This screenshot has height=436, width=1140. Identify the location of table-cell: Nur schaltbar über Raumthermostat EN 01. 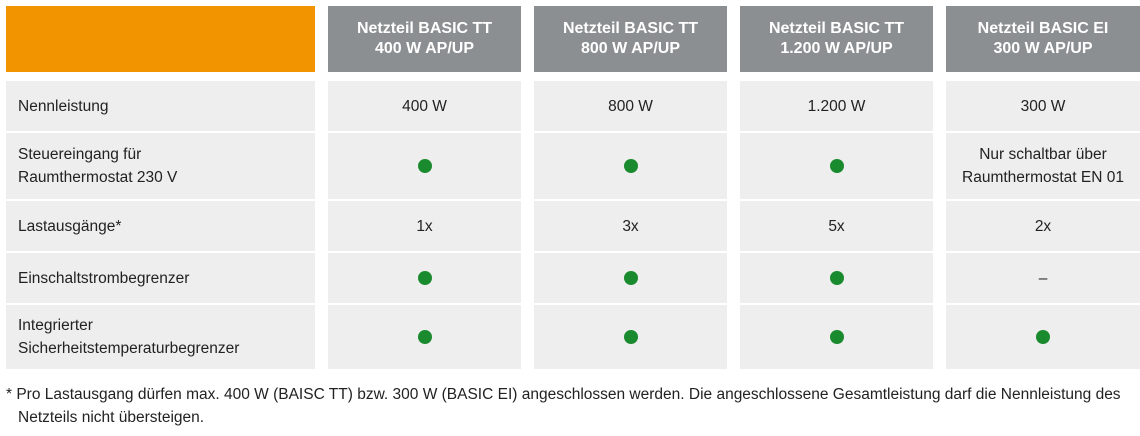
(1043, 166).